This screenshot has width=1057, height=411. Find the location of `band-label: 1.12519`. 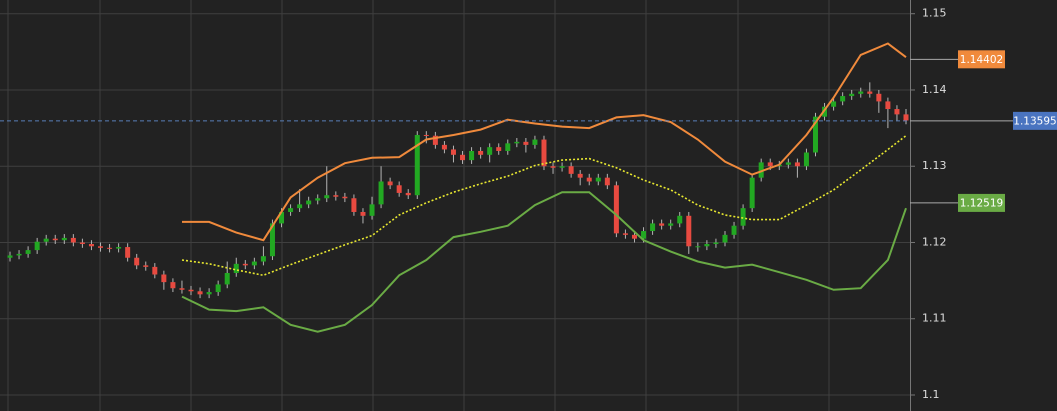

band-label: 1.12519 is located at coordinates (981, 203).